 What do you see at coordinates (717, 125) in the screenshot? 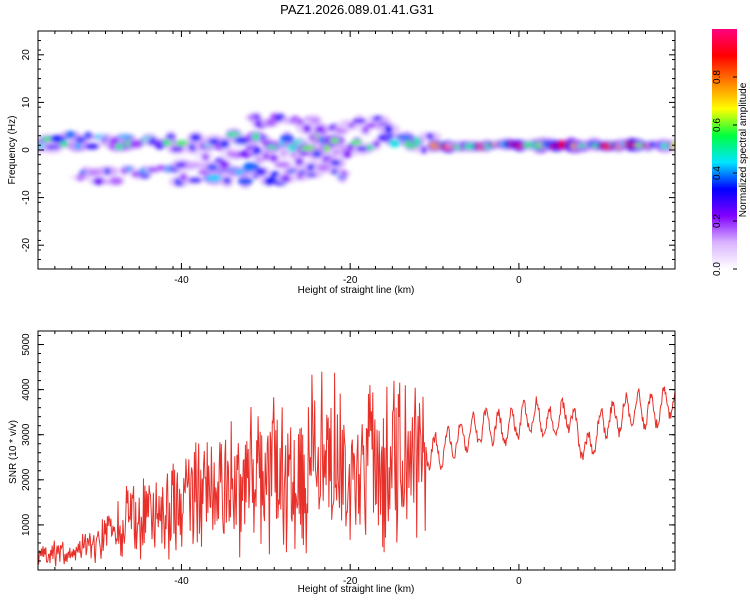
I see `colorbar-tick-label: 0.6` at bounding box center [717, 125].